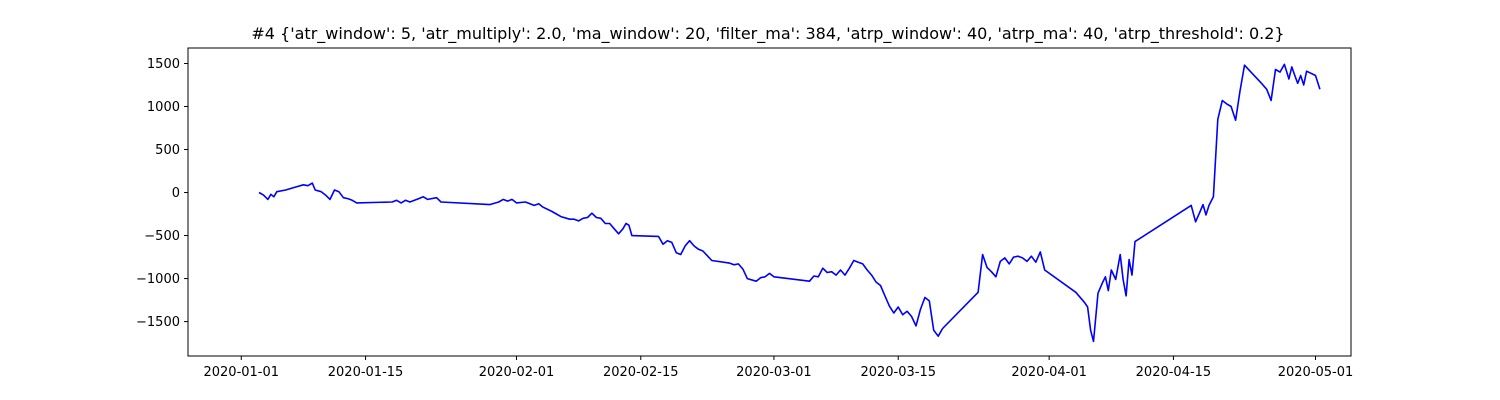 The image size is (1500, 400). What do you see at coordinates (176, 193) in the screenshot?
I see `y-tick-label: 0` at bounding box center [176, 193].